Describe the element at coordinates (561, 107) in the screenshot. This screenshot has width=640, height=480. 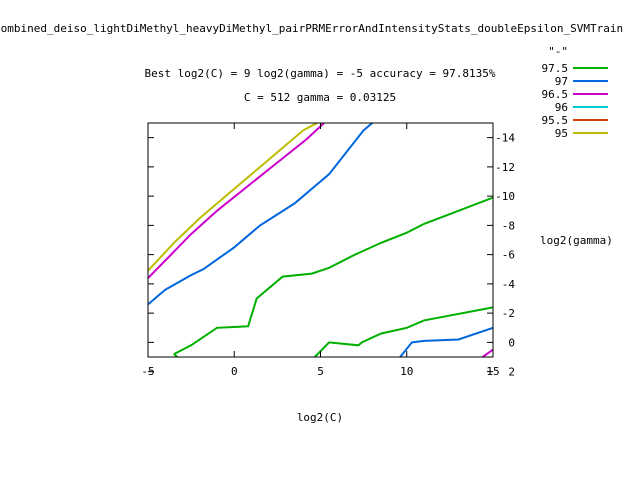
I see `legend-label: 96` at that location.